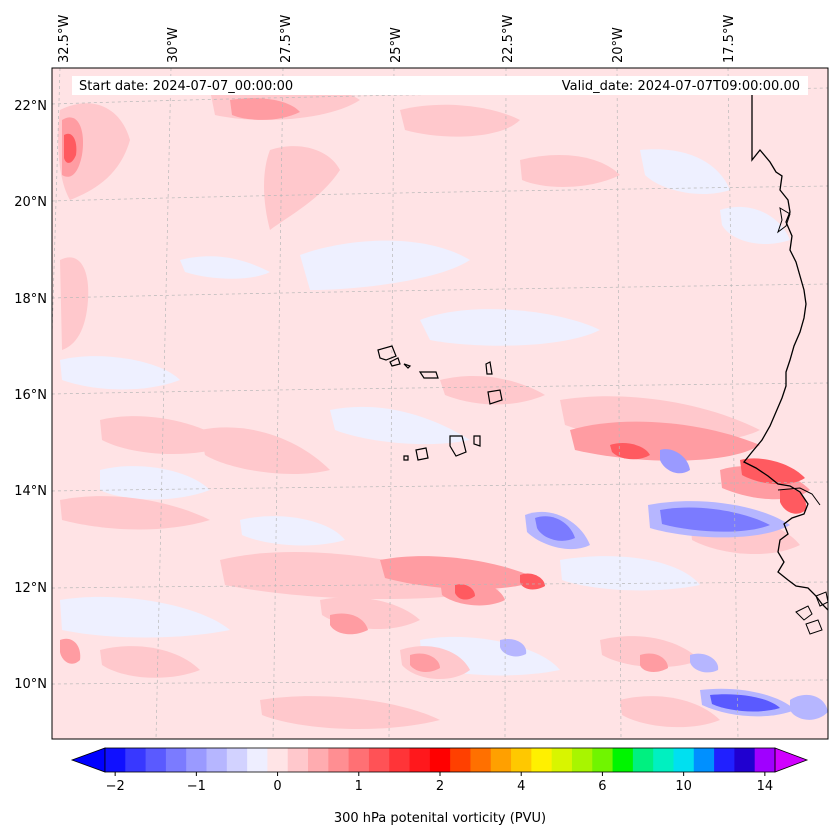 Image resolution: width=837 pixels, height=836 pixels. I want to click on colorbar-ticks: −2 −1 0 1 2 4 6 10 14, so click(440, 783).